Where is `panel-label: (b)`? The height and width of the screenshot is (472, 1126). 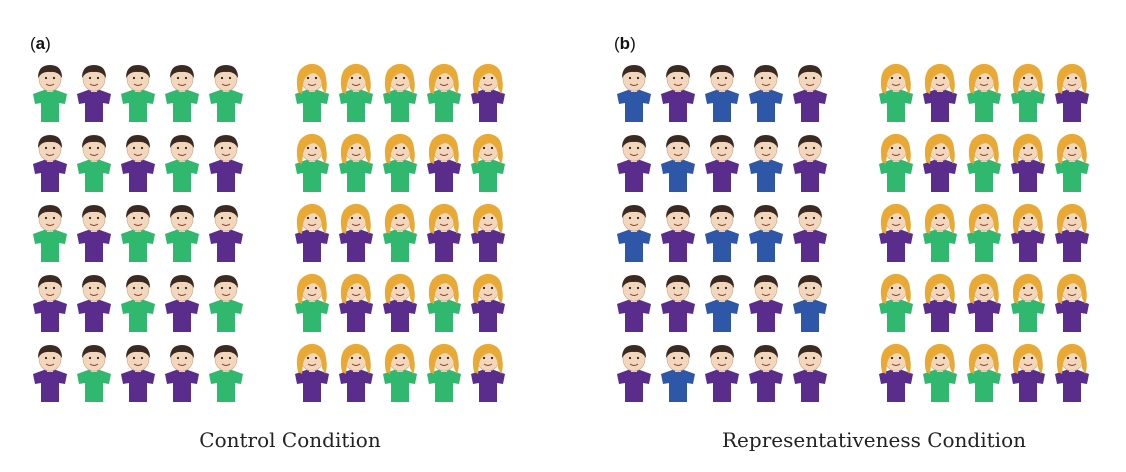 panel-label: (b) is located at coordinates (625, 43).